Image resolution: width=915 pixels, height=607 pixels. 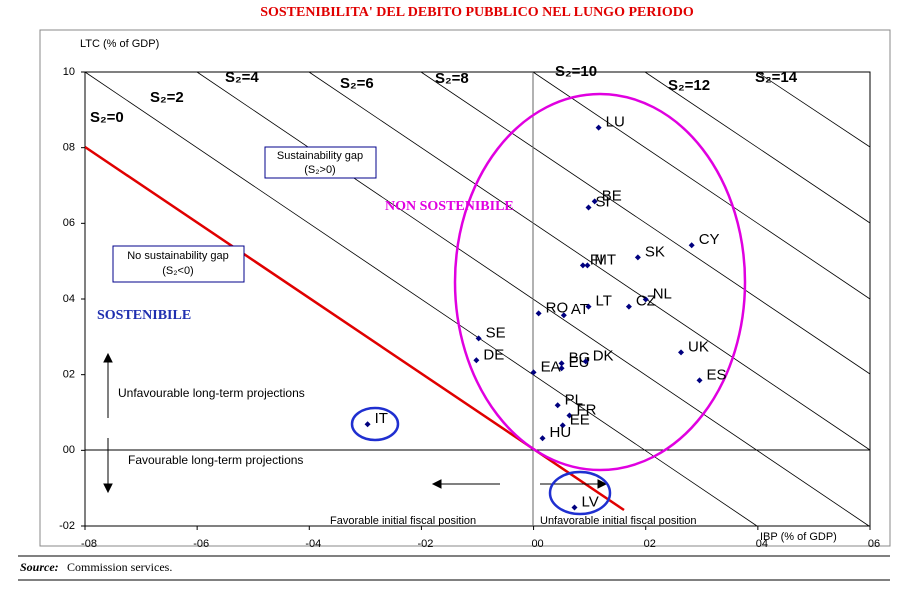 What do you see at coordinates (69, 375) in the screenshot?
I see `y-tick-label: 02` at bounding box center [69, 375].